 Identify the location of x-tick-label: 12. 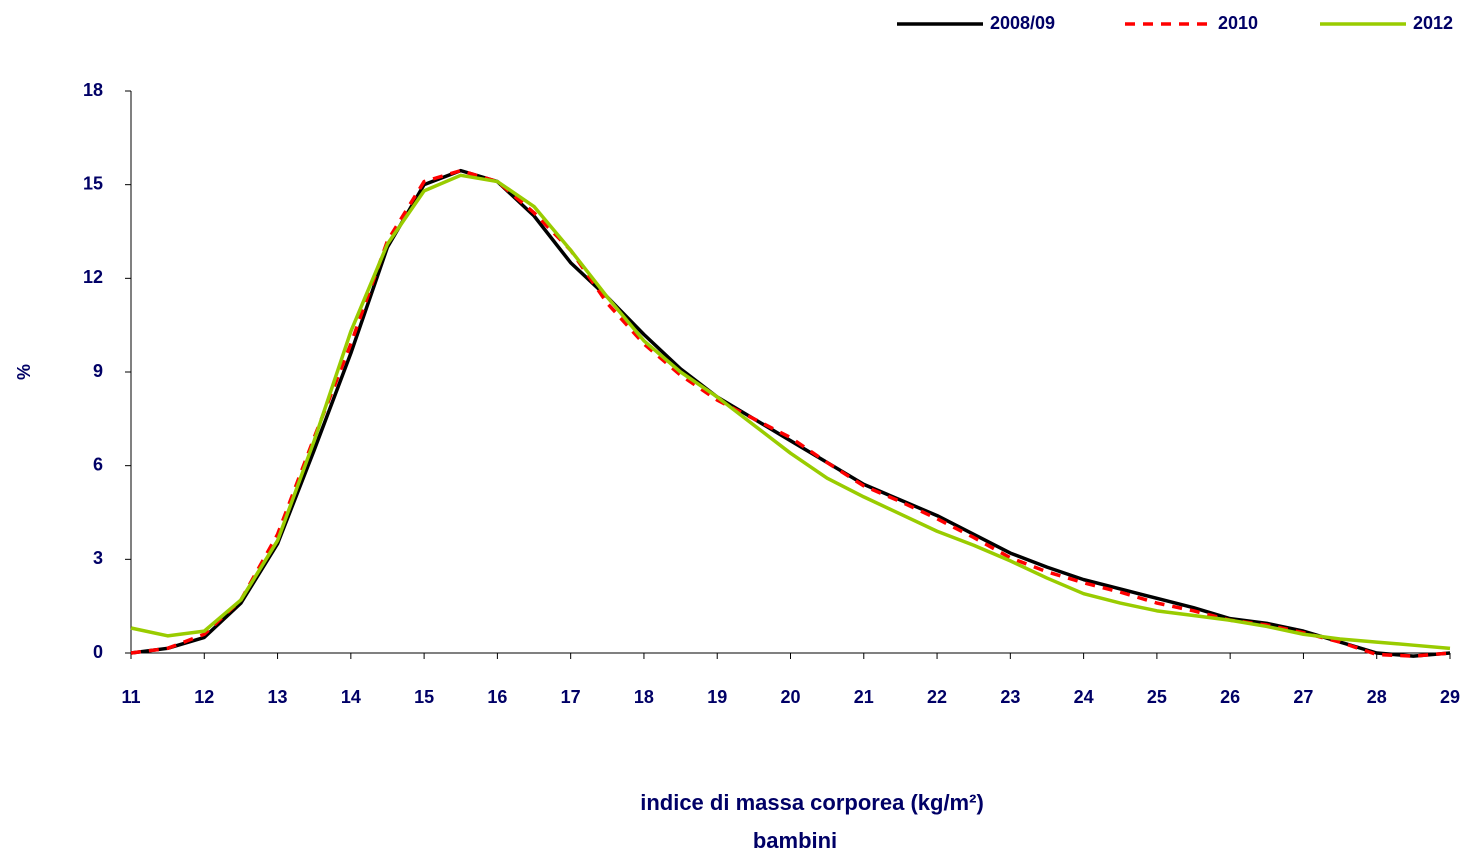
(204, 697).